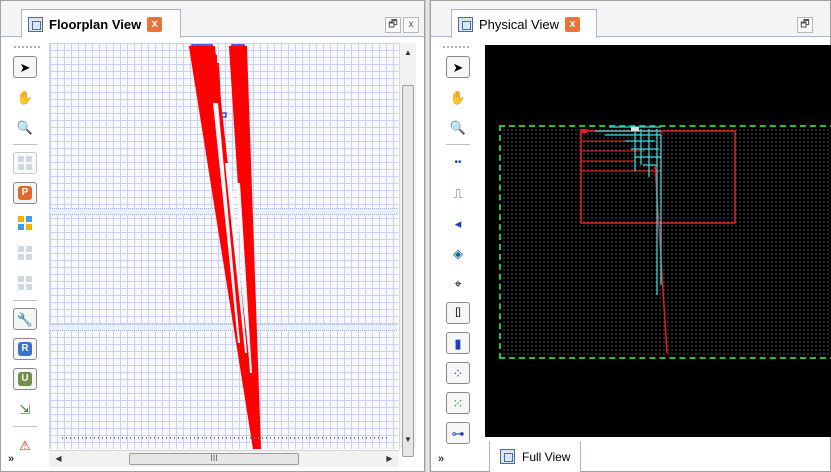 The image size is (831, 472). Describe the element at coordinates (408, 271) in the screenshot. I see `vertical-scroll-thumb` at that location.